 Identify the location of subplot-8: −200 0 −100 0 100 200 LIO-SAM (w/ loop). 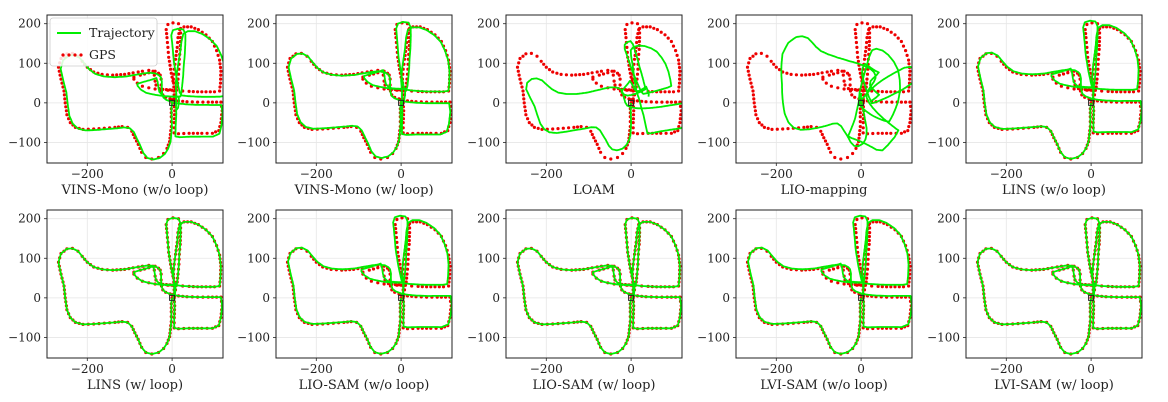
(575, 301).